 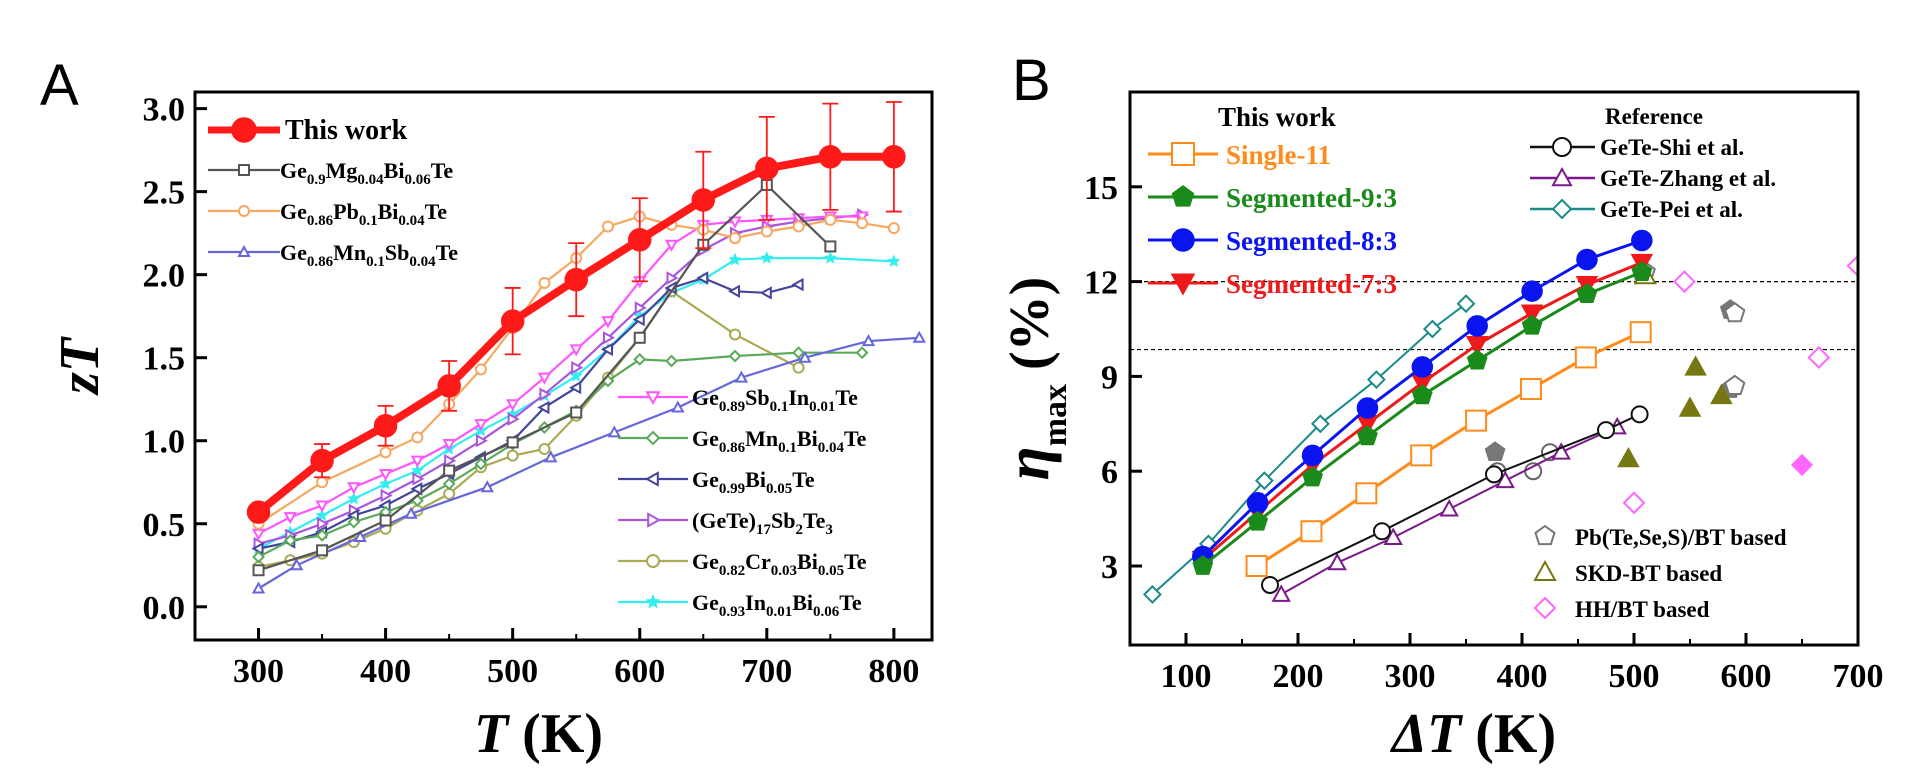 I want to click on y-axis-label: zT, so click(x=80, y=365).